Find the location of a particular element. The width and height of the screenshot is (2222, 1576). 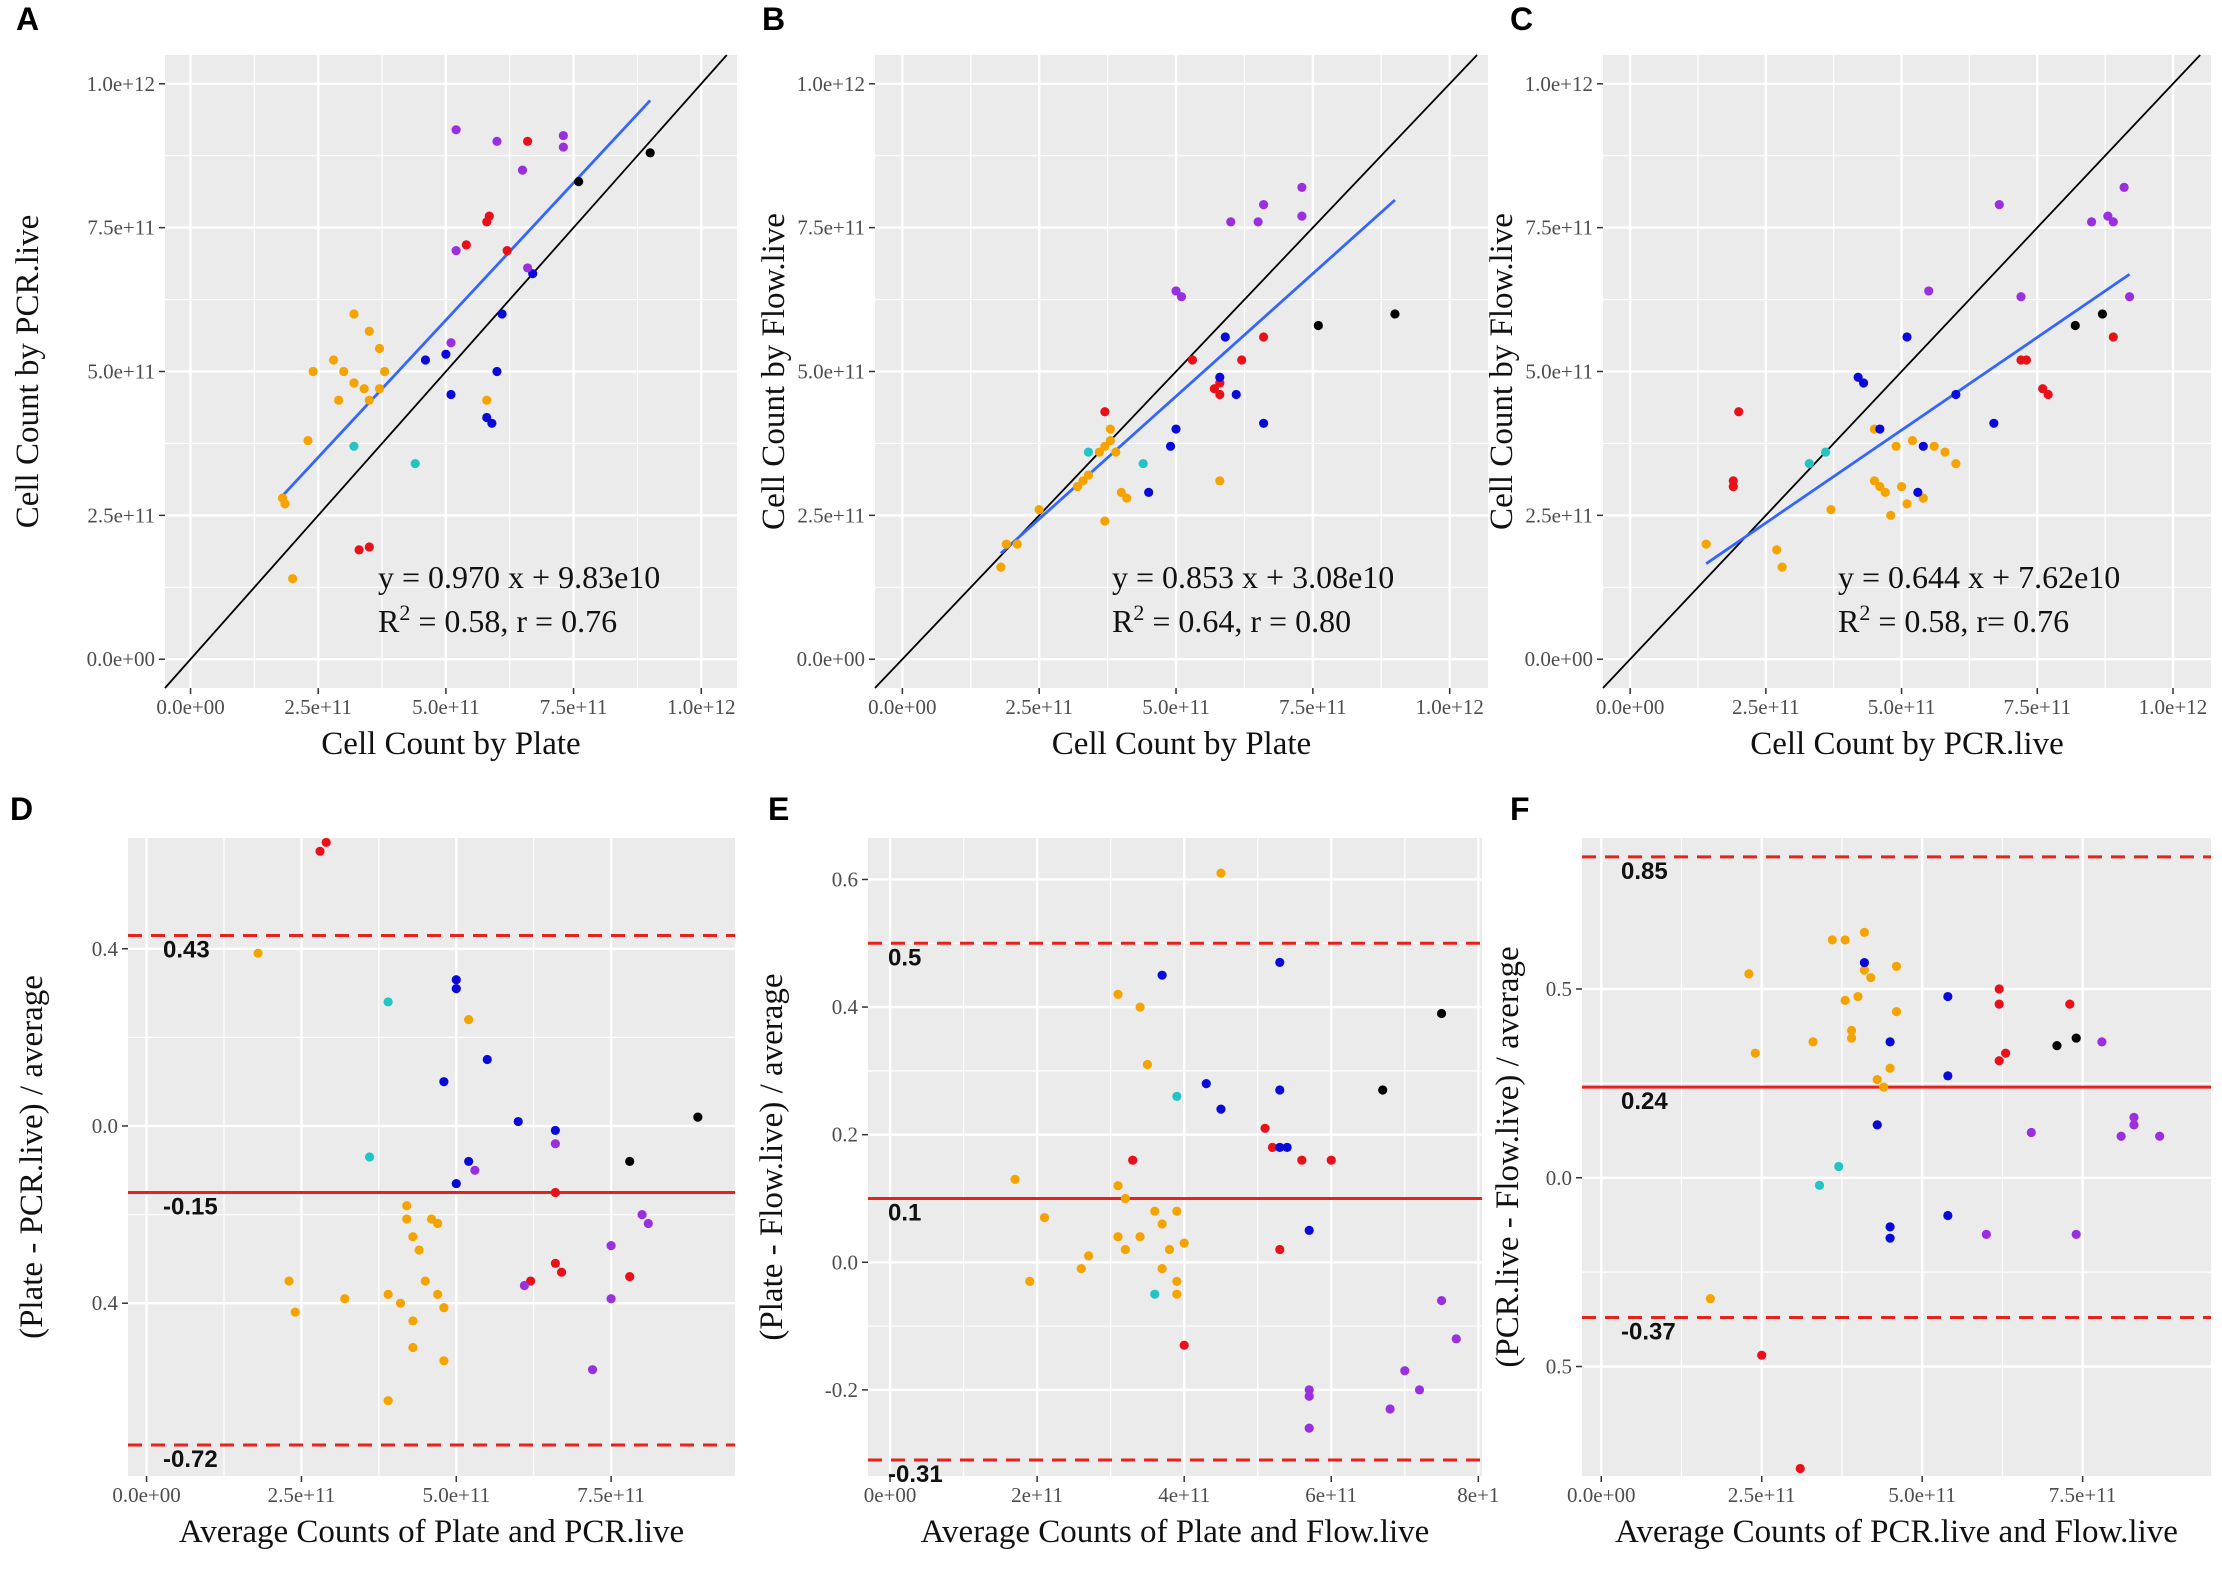

minor-grid is located at coordinates (1896, 1157).